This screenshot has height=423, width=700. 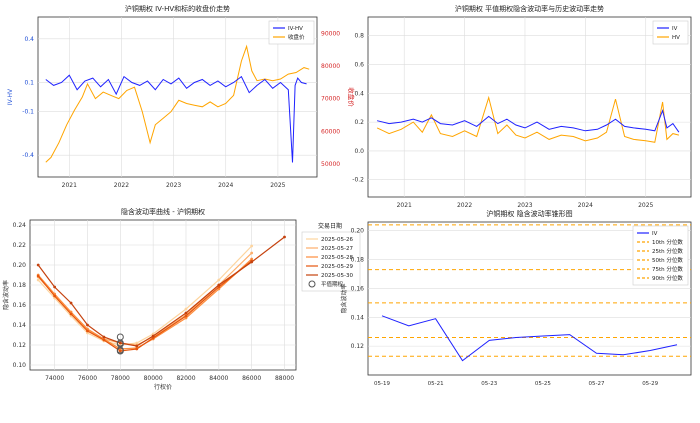 What do you see at coordinates (667, 260) in the screenshot?
I see `legend-label: 50th 分位数` at bounding box center [667, 260].